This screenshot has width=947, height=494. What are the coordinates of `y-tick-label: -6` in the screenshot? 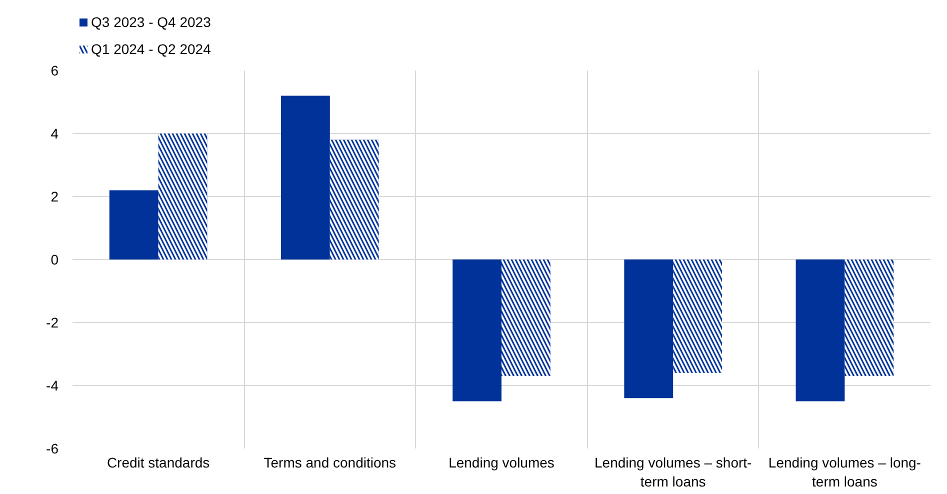 It's located at (52, 448).